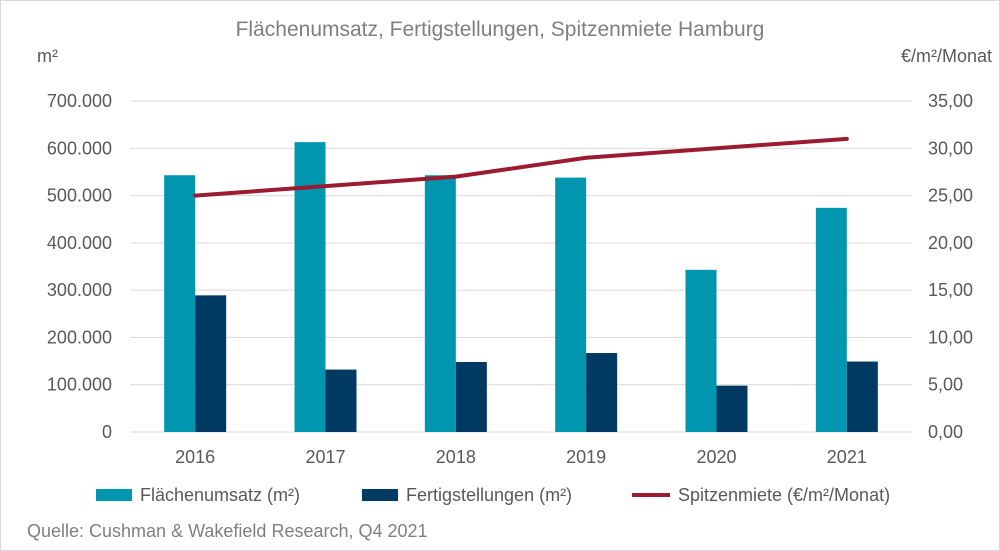  Describe the element at coordinates (380, 495) in the screenshot. I see `legend-swatch-fertigstellungen` at that location.